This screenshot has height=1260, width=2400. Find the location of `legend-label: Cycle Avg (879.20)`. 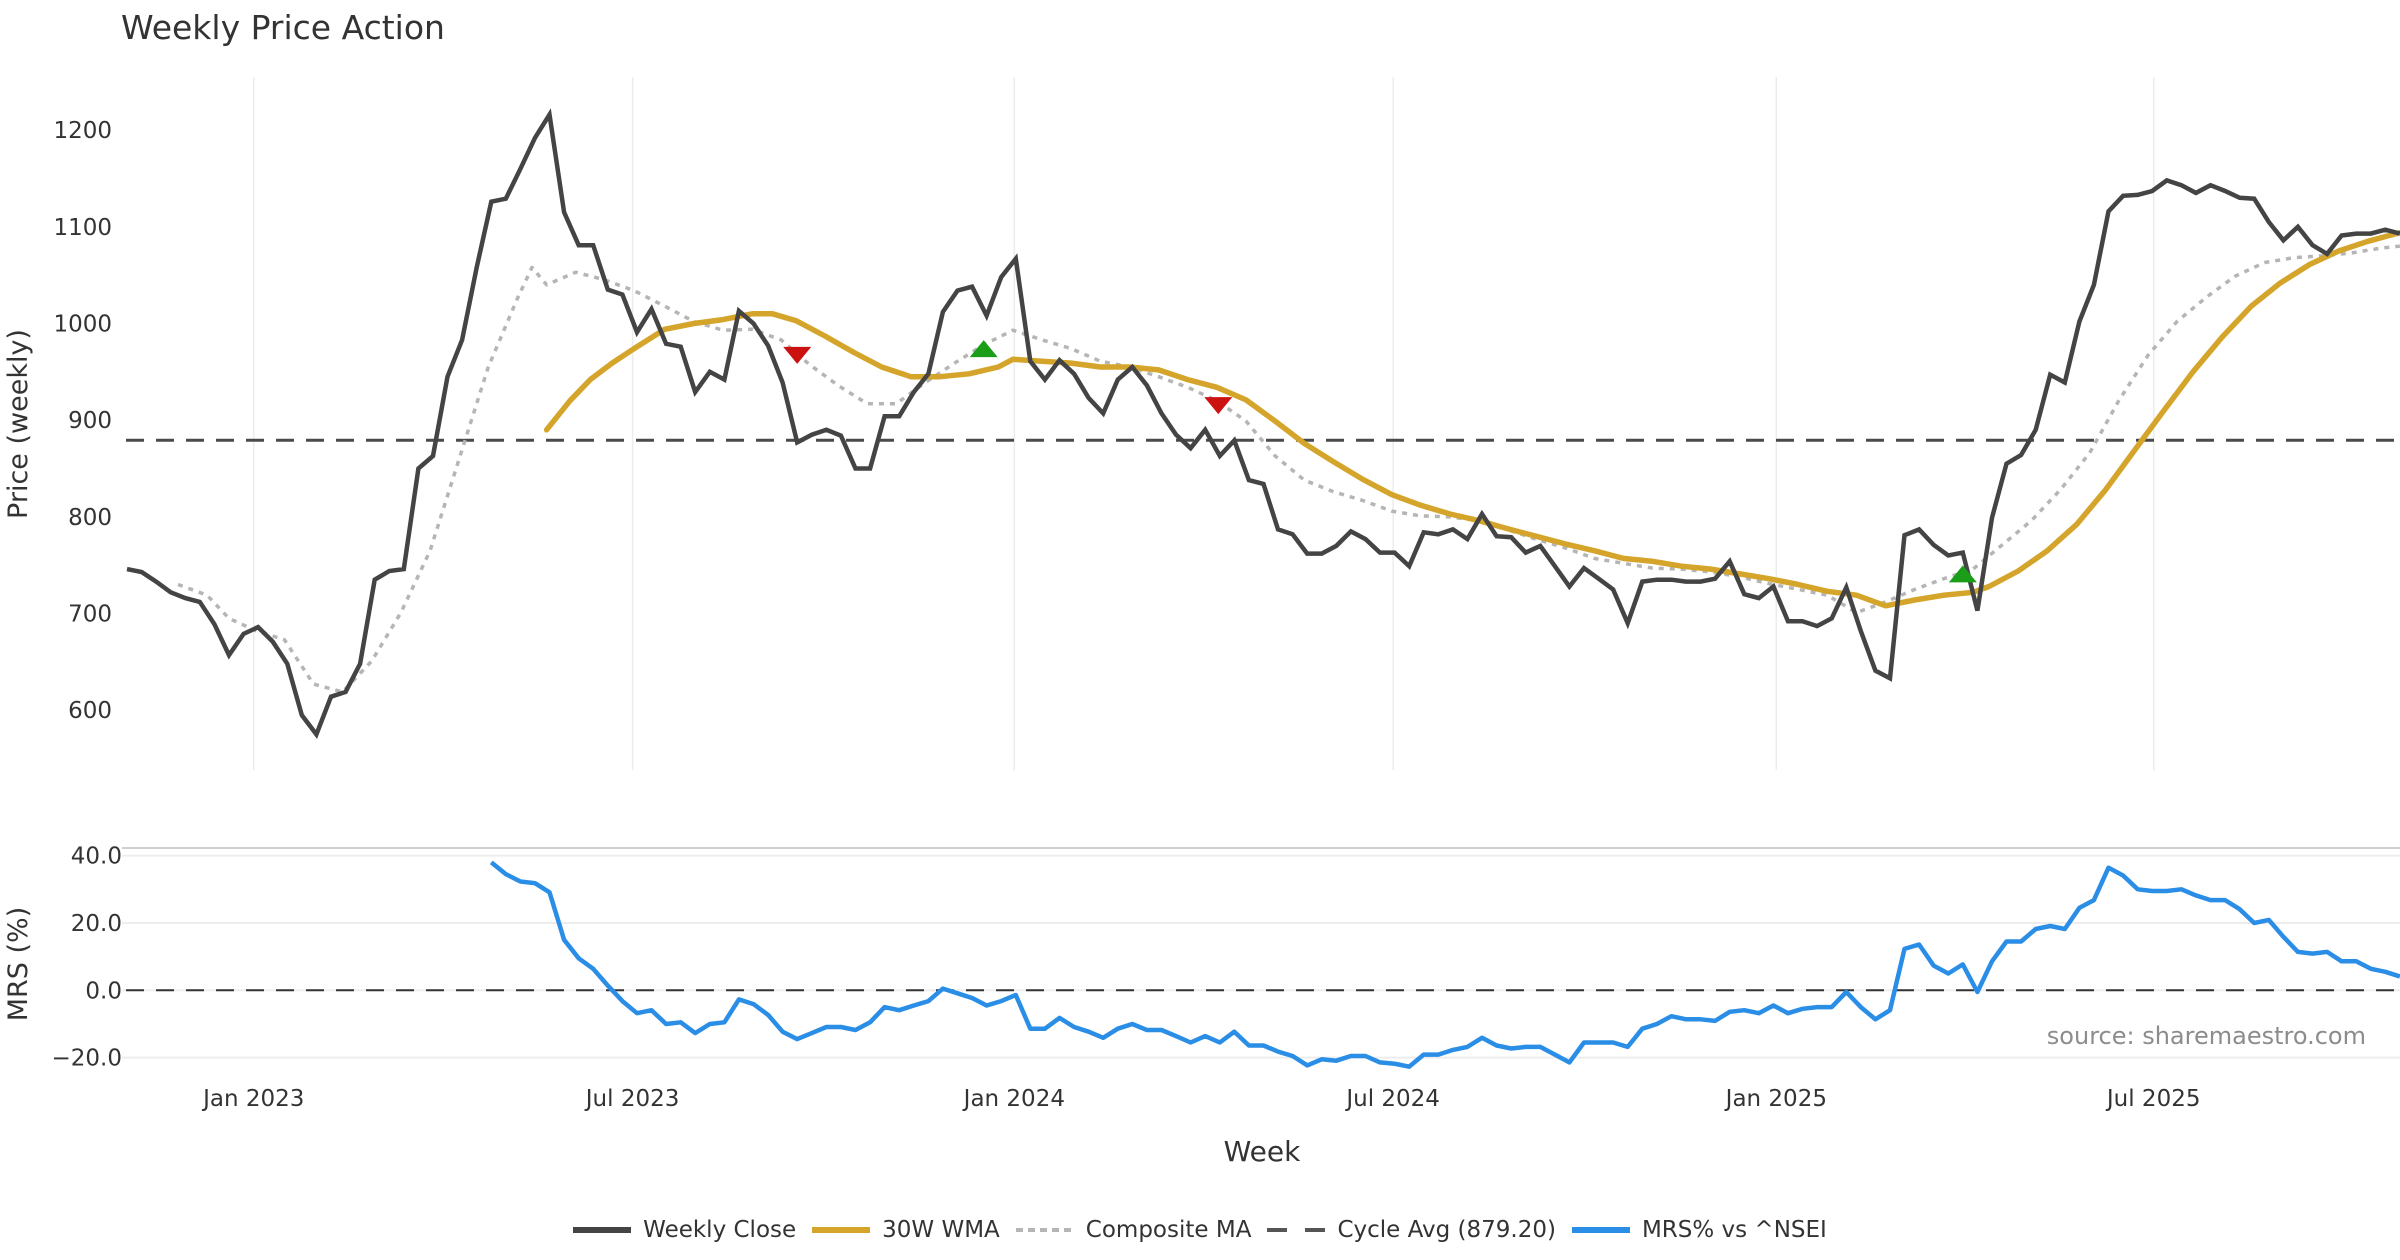

legend-label: Cycle Avg (879.20) is located at coordinates (1446, 1230).